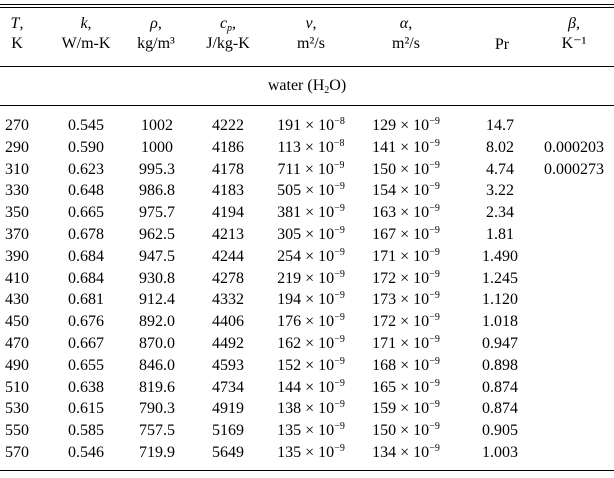  I want to click on cell-T: 470, so click(17, 343).